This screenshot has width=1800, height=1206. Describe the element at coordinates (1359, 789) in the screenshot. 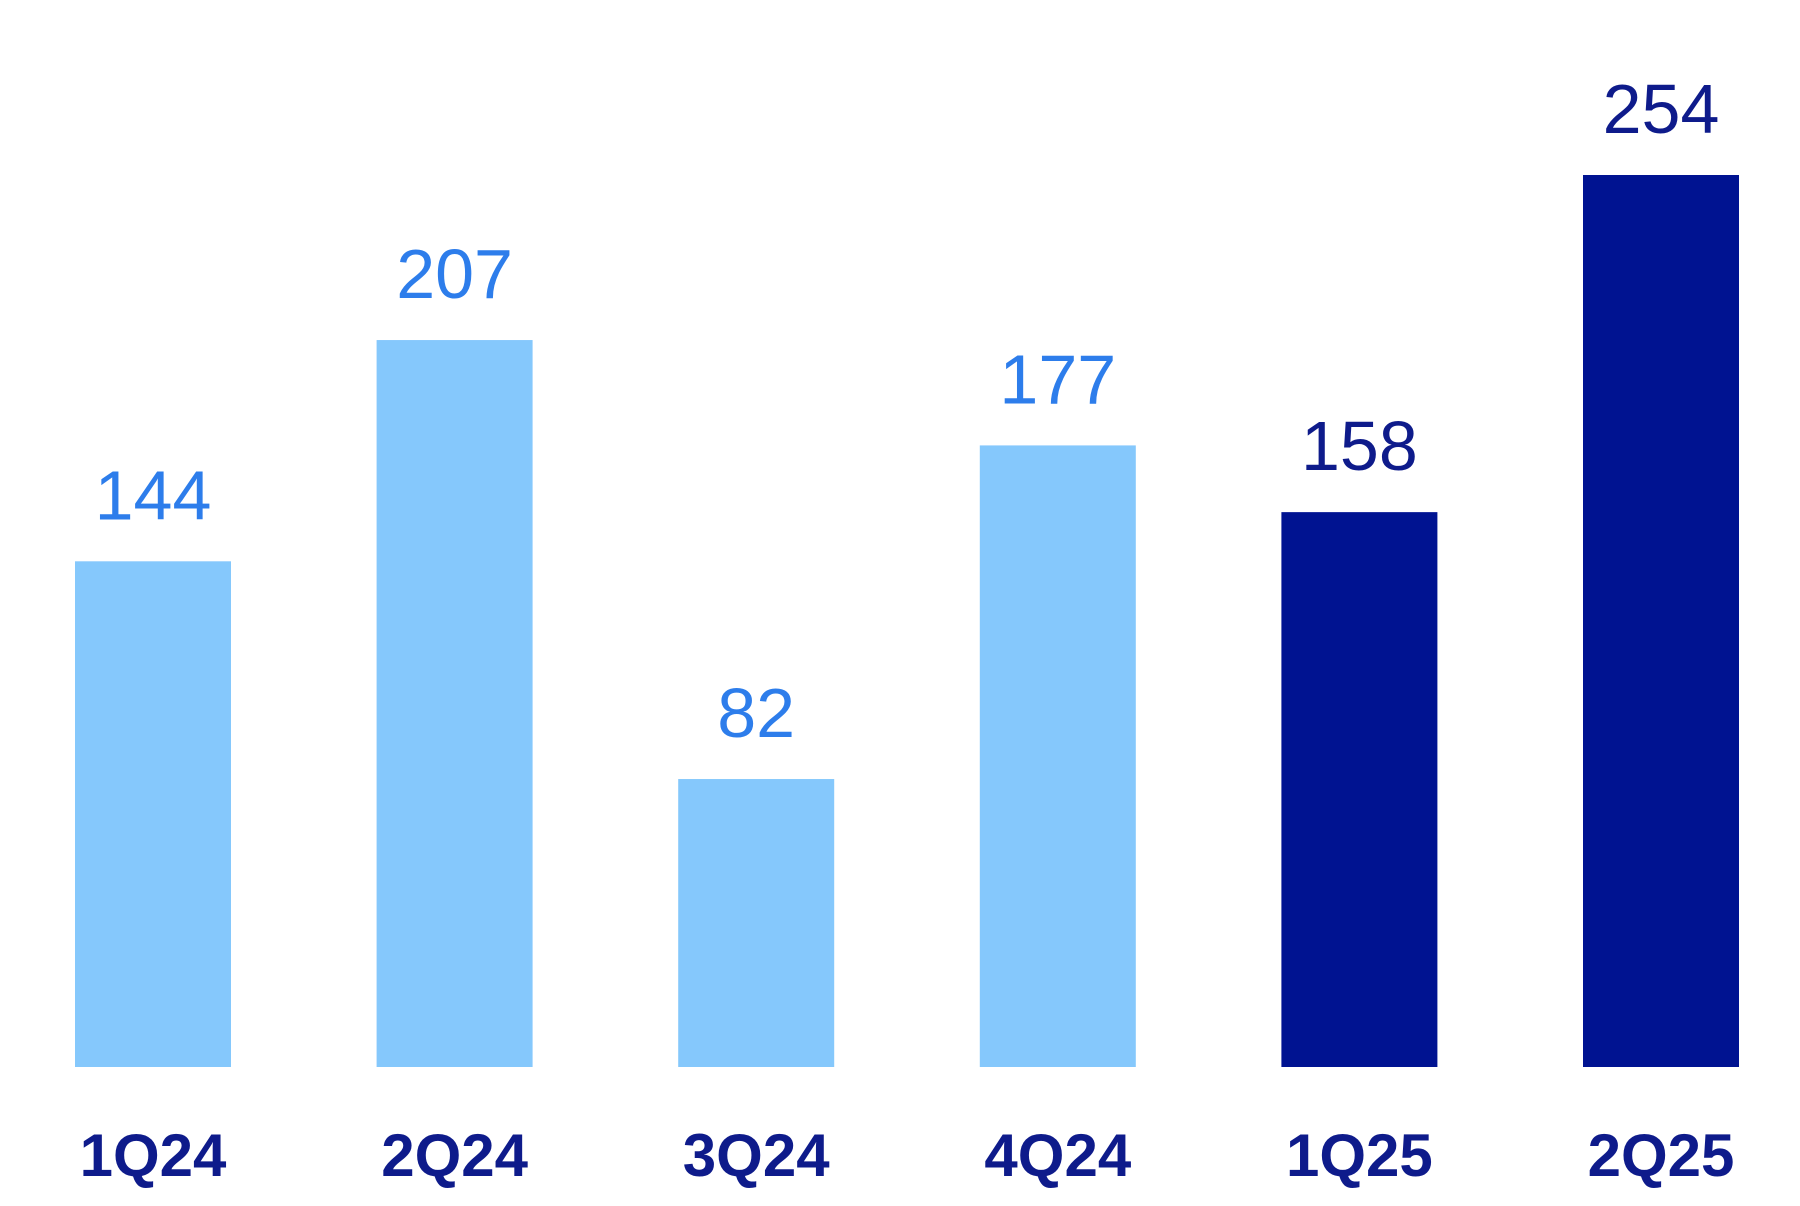

I see `bar-1q25` at that location.